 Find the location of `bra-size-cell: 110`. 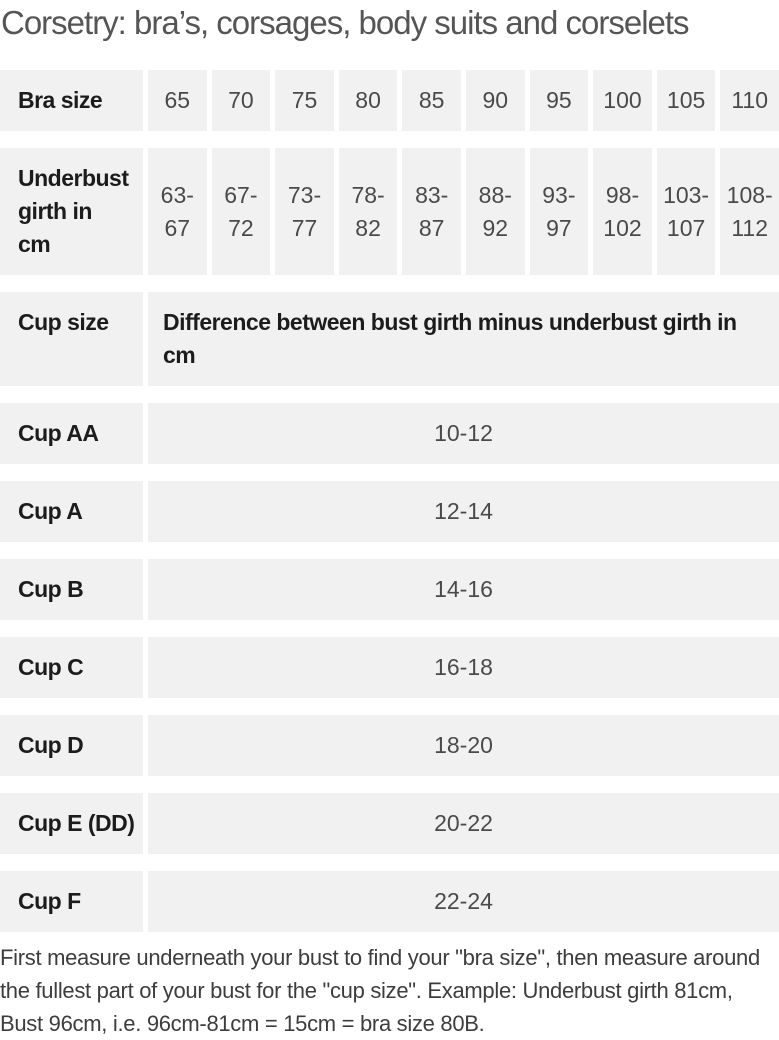

bra-size-cell: 110 is located at coordinates (749, 100).